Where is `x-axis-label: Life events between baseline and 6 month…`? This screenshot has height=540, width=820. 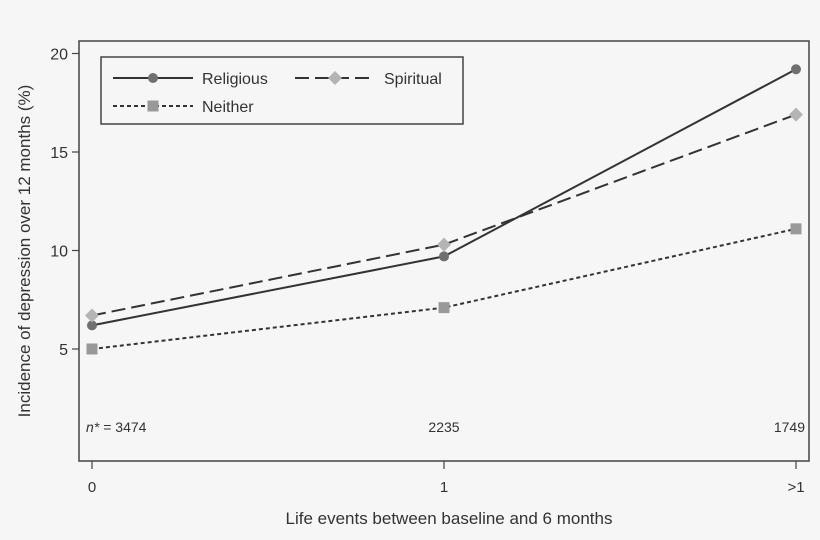
x-axis-label: Life events between baseline and 6 month… is located at coordinates (448, 518).